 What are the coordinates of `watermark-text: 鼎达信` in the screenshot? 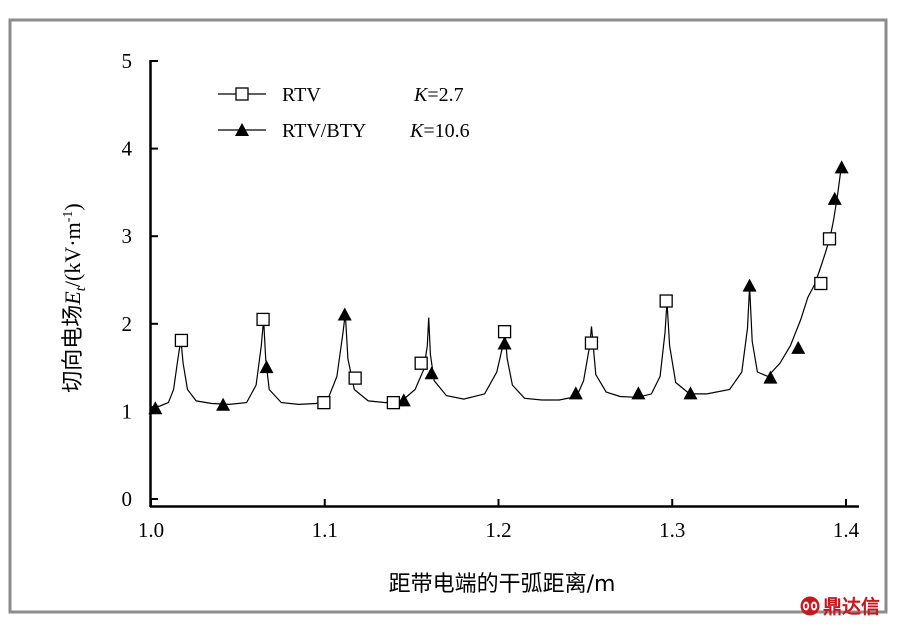 It's located at (851, 606).